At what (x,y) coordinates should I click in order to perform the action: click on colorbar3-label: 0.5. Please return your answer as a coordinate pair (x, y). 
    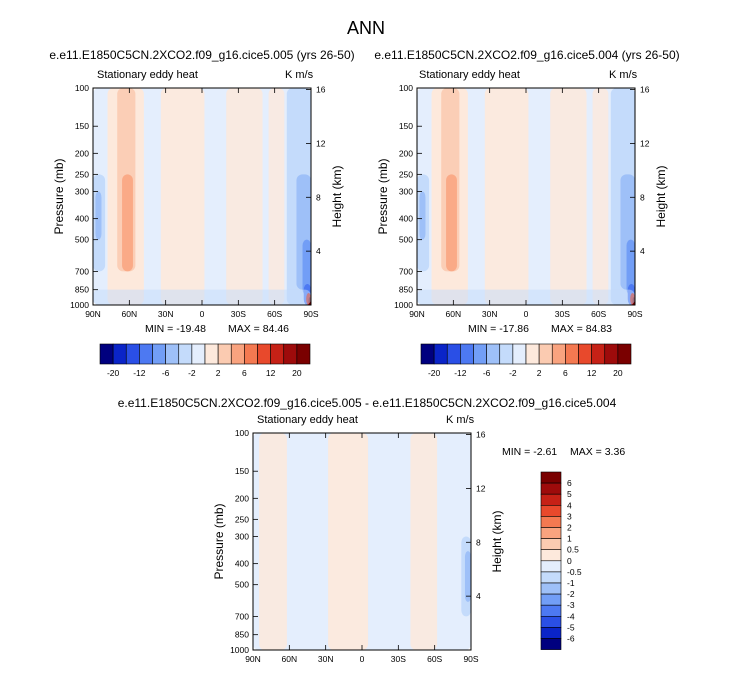
    Looking at the image, I should click on (573, 550).